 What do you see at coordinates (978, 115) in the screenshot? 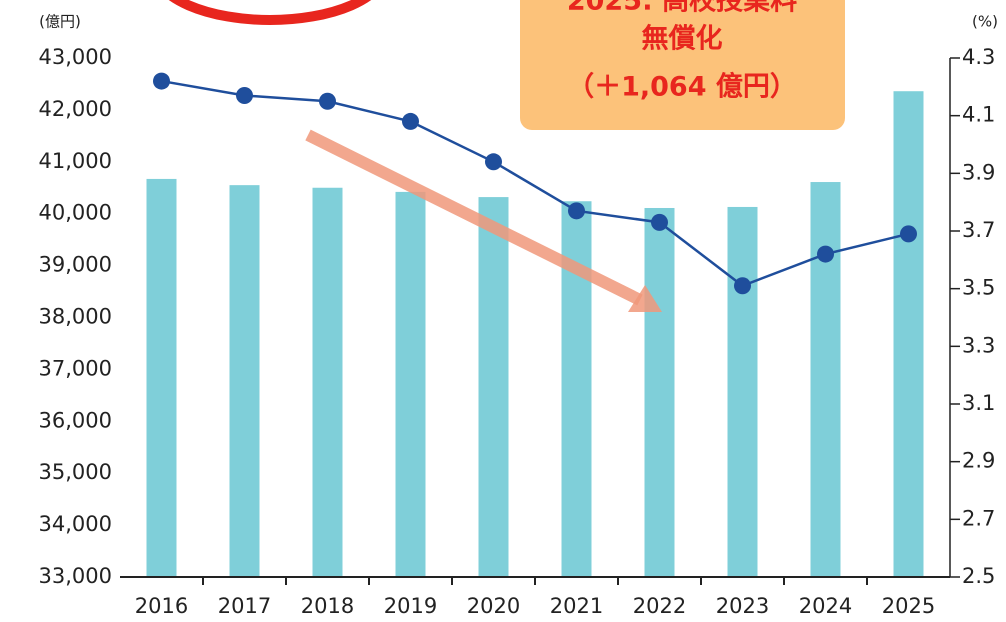
I see `y2-tick-label: 4.1` at bounding box center [978, 115].